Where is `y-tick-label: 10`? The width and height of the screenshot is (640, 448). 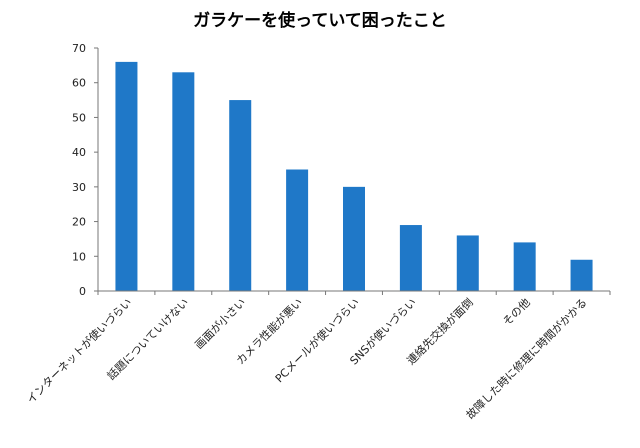
y-tick-label: 10 is located at coordinates (79, 256).